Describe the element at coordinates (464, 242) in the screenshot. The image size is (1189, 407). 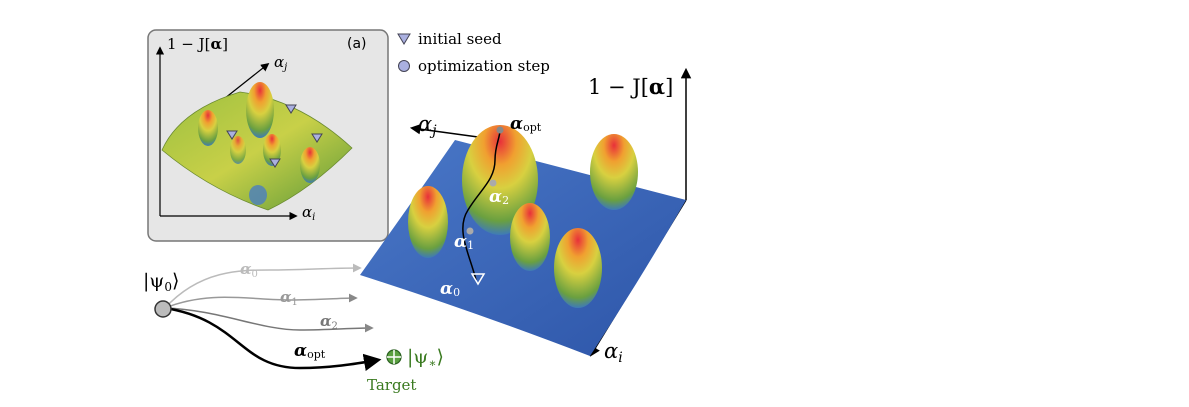
I see `point-label: α1` at that location.